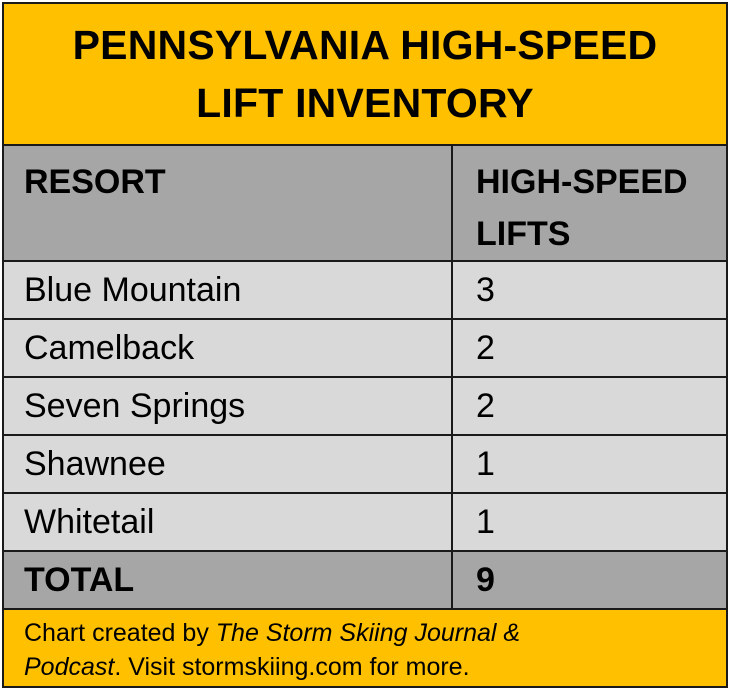 The height and width of the screenshot is (694, 734). What do you see at coordinates (485, 289) in the screenshot?
I see `lift-count: 3` at bounding box center [485, 289].